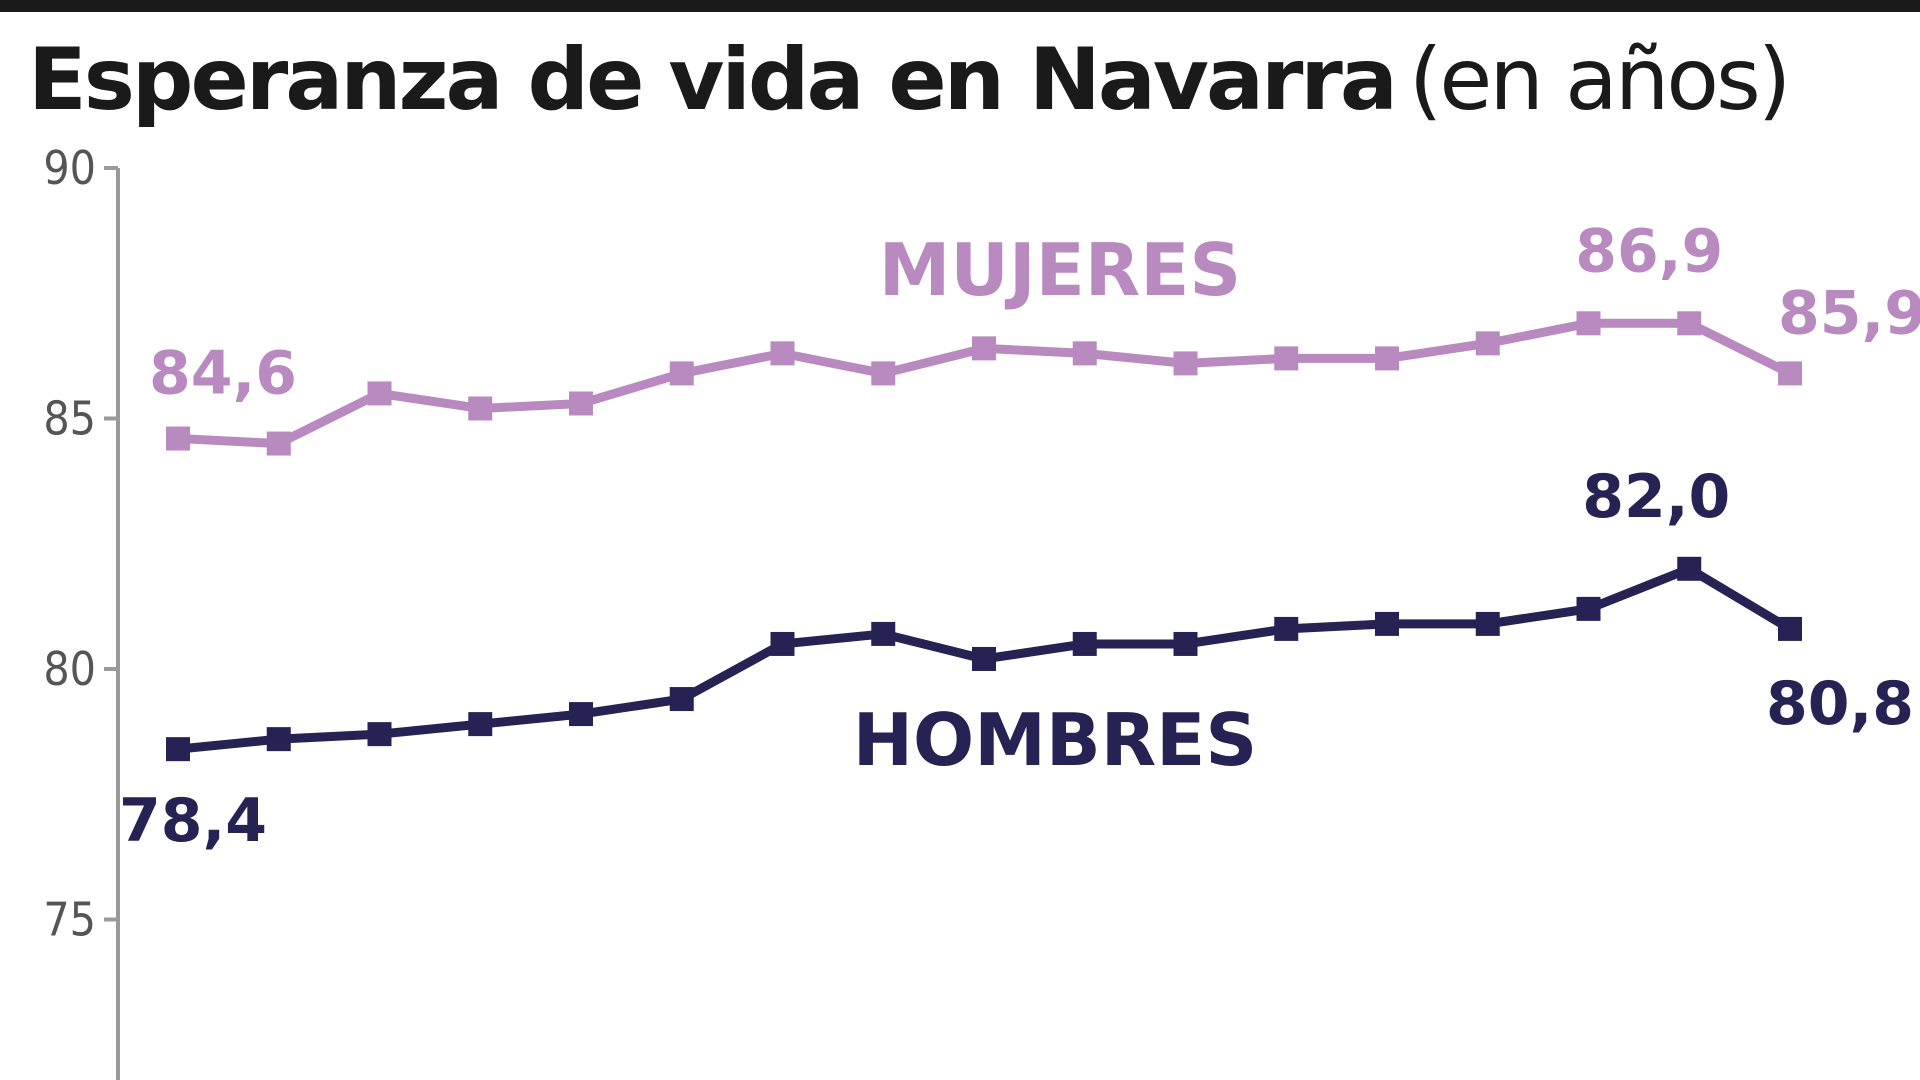 This screenshot has height=1080, width=1920. I want to click on series-label-hombres: HOMBRES, so click(1055, 740).